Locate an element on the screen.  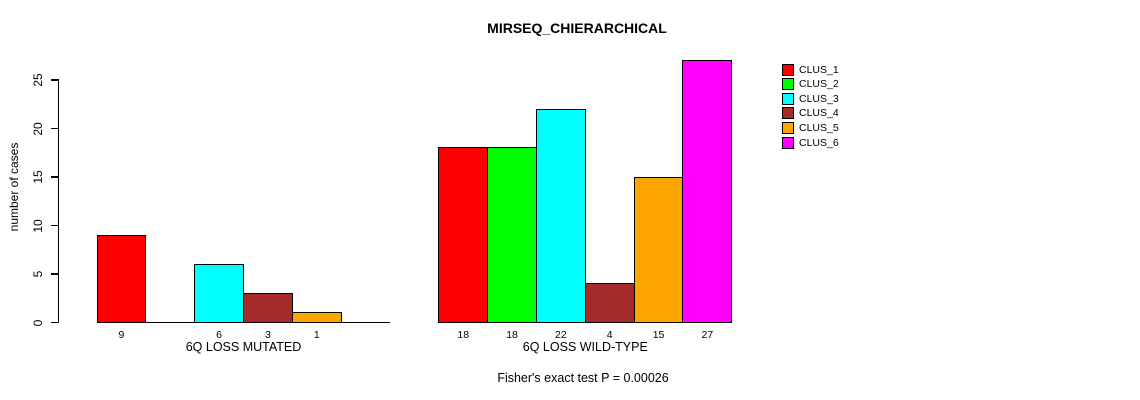
legend-item-clus_4: CLUS_4 is located at coordinates (810, 113).